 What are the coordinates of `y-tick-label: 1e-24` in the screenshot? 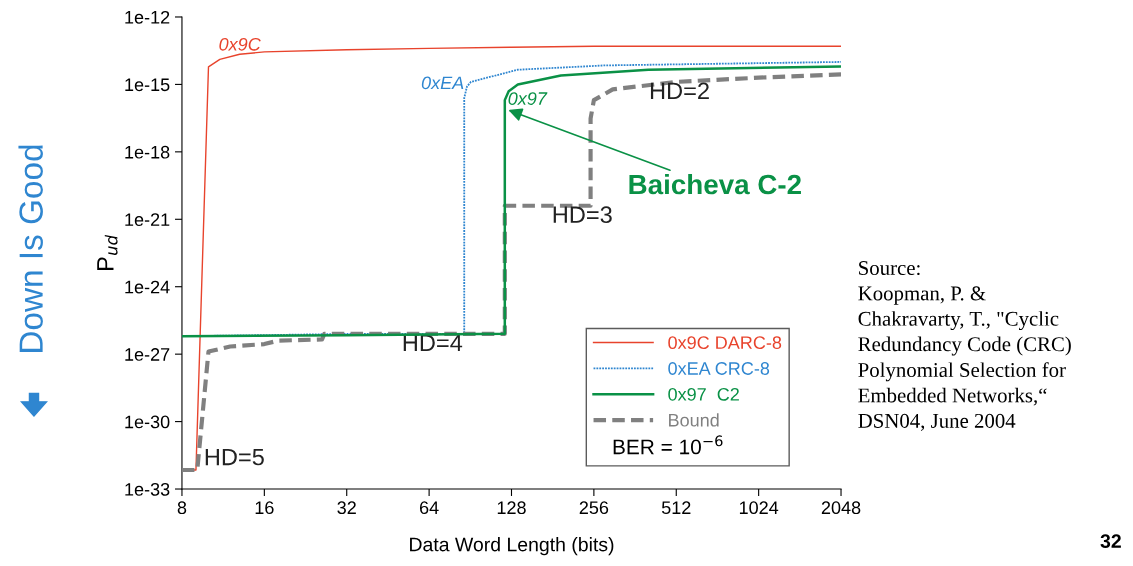 It's located at (147, 287).